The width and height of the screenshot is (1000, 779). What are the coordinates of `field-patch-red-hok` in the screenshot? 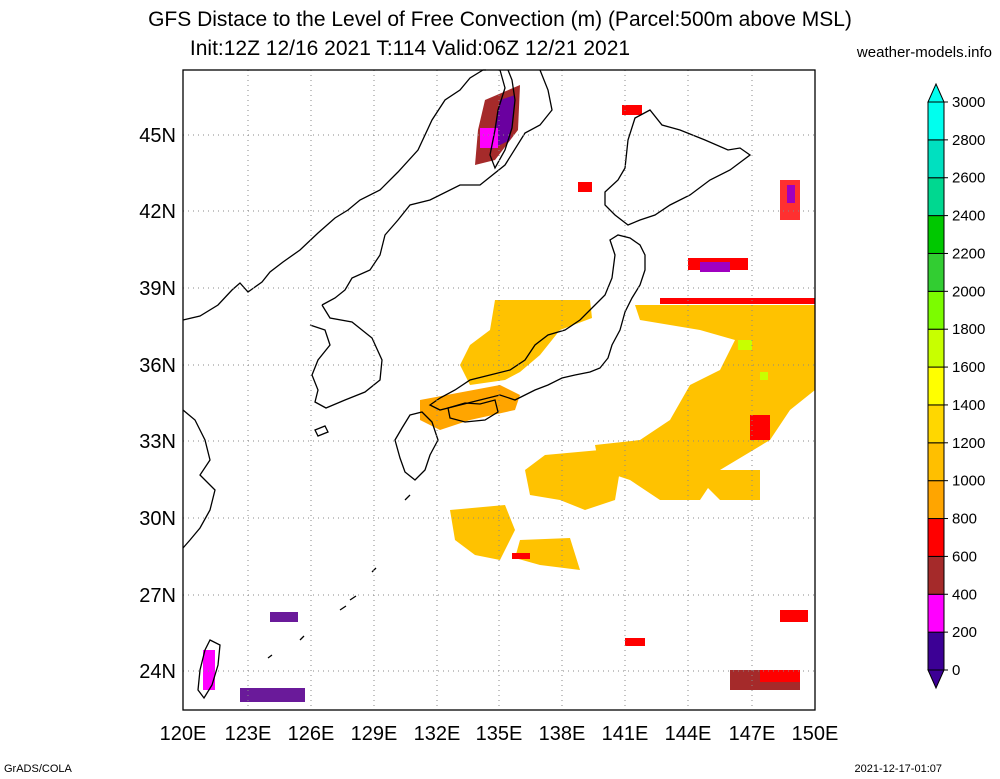 It's located at (585, 187).